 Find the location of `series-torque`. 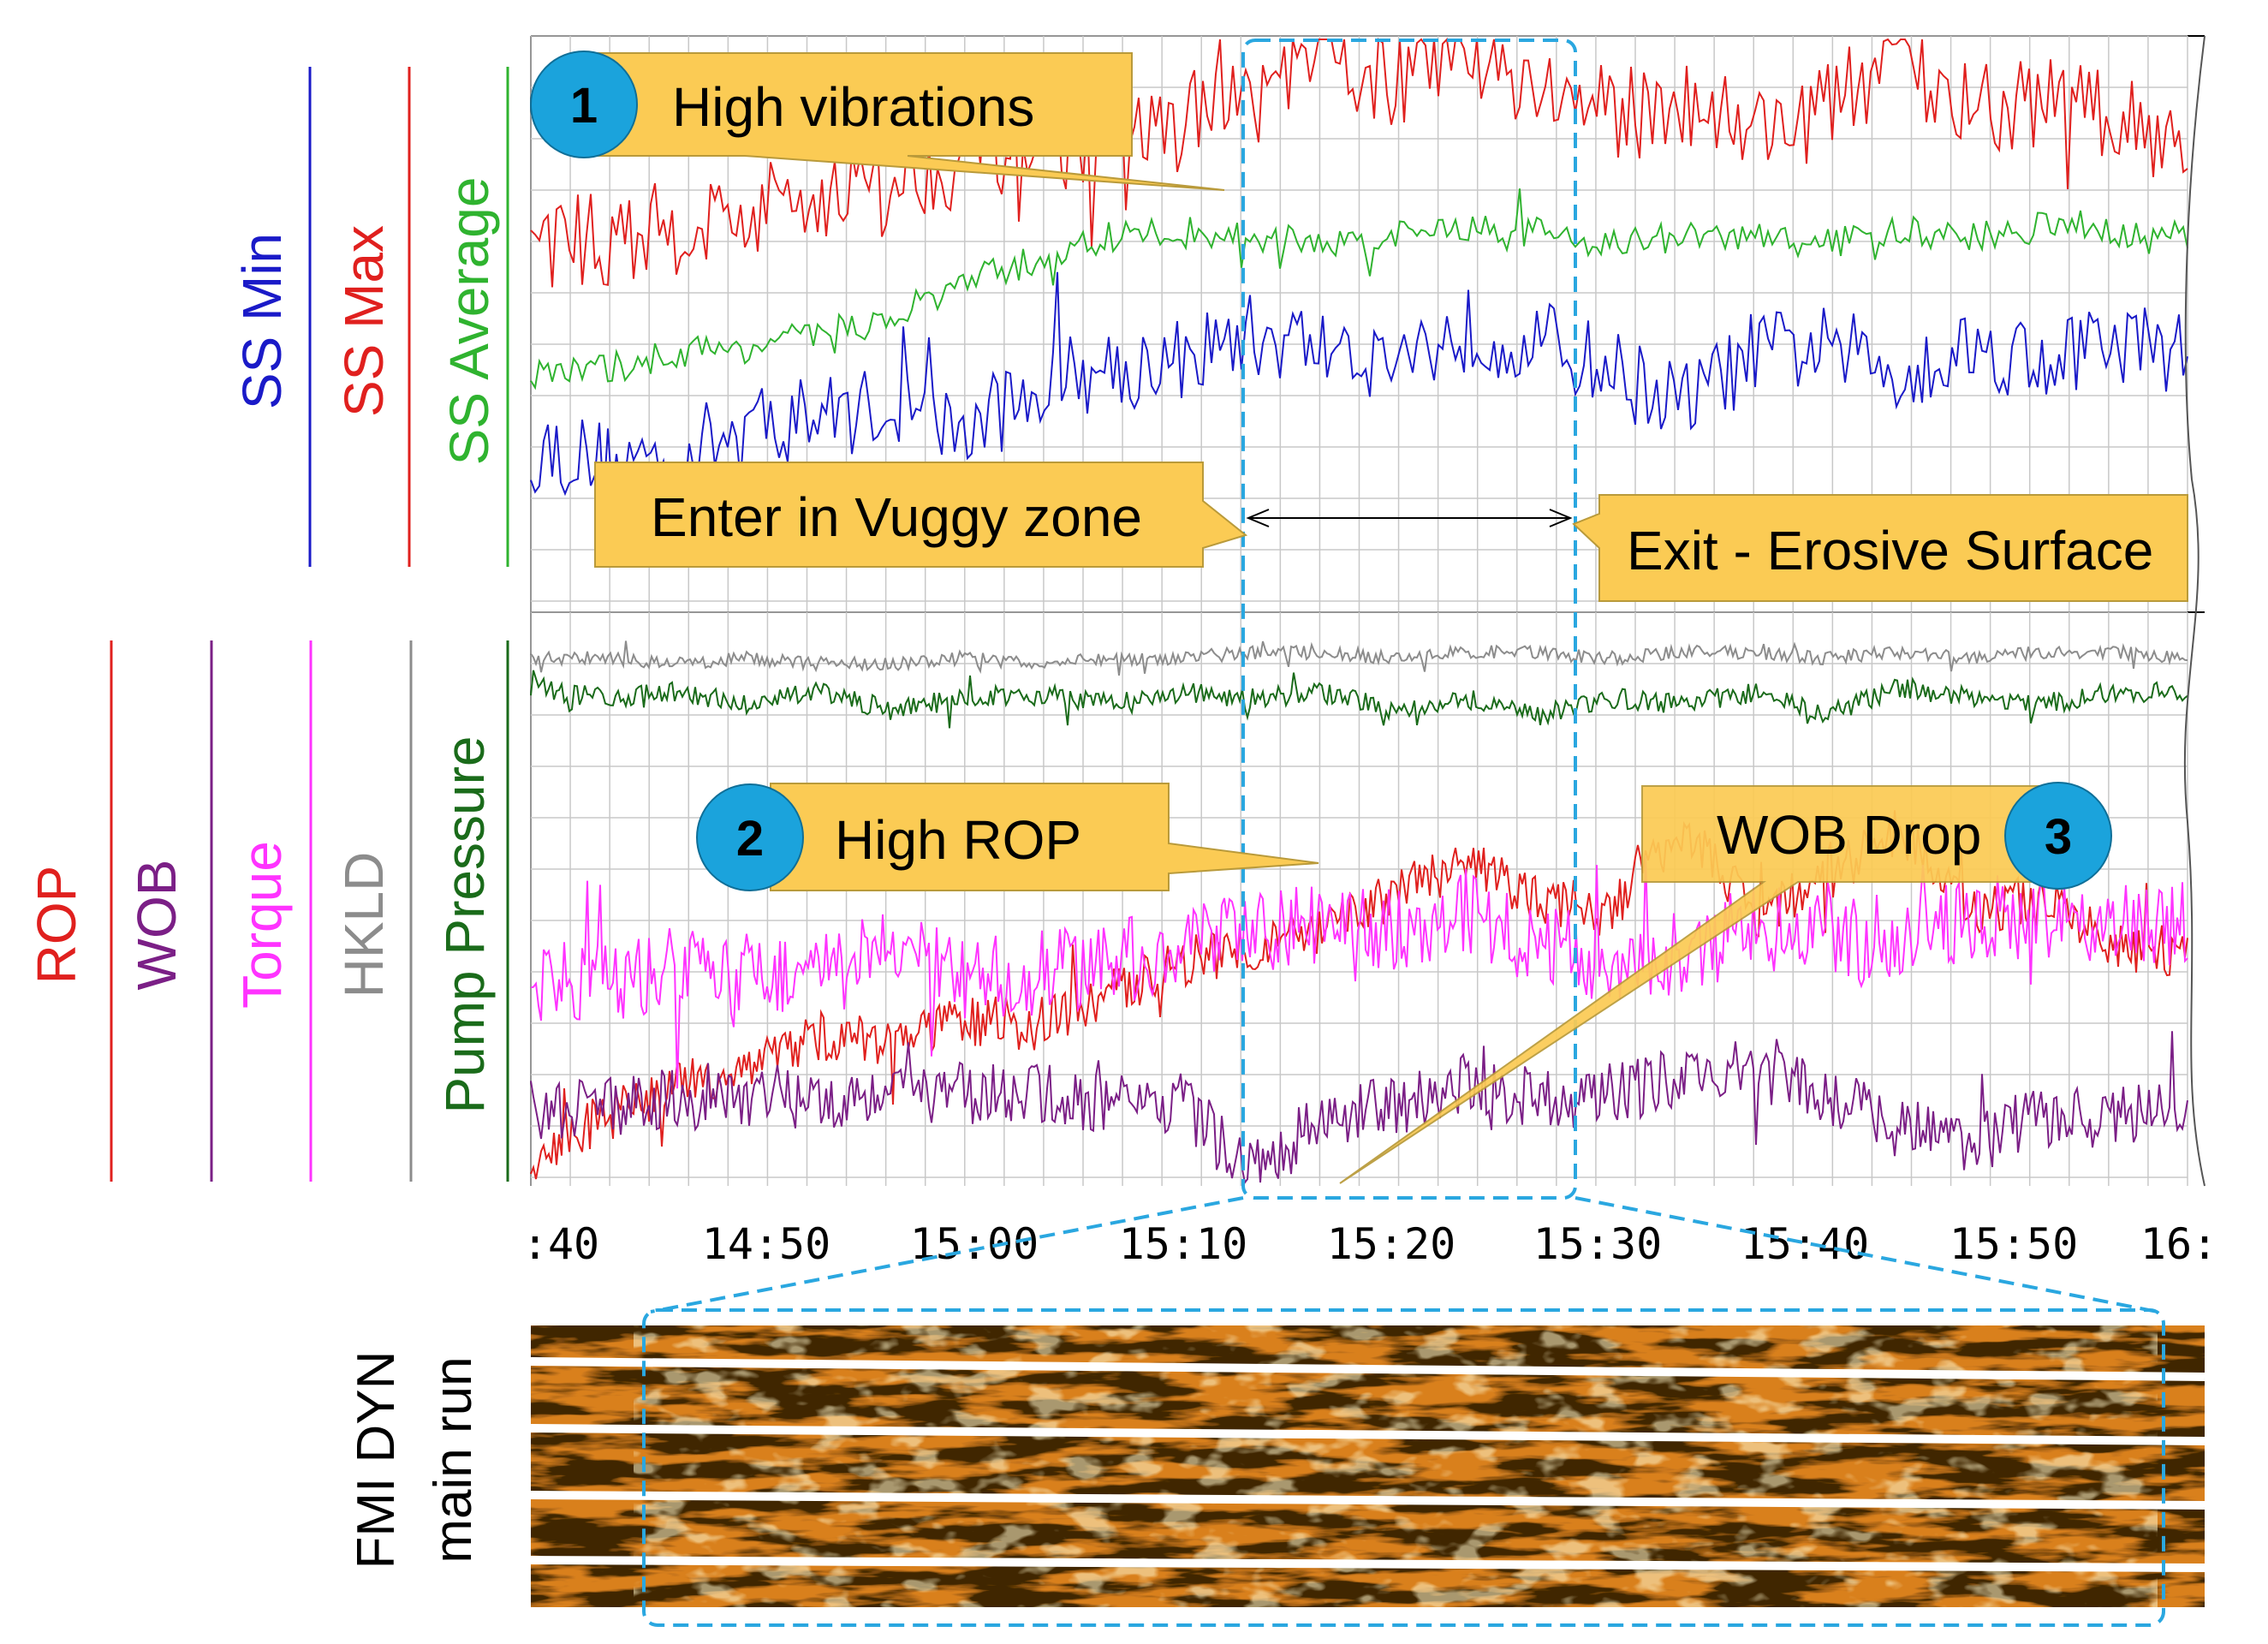

series-torque is located at coordinates (1359, 972).